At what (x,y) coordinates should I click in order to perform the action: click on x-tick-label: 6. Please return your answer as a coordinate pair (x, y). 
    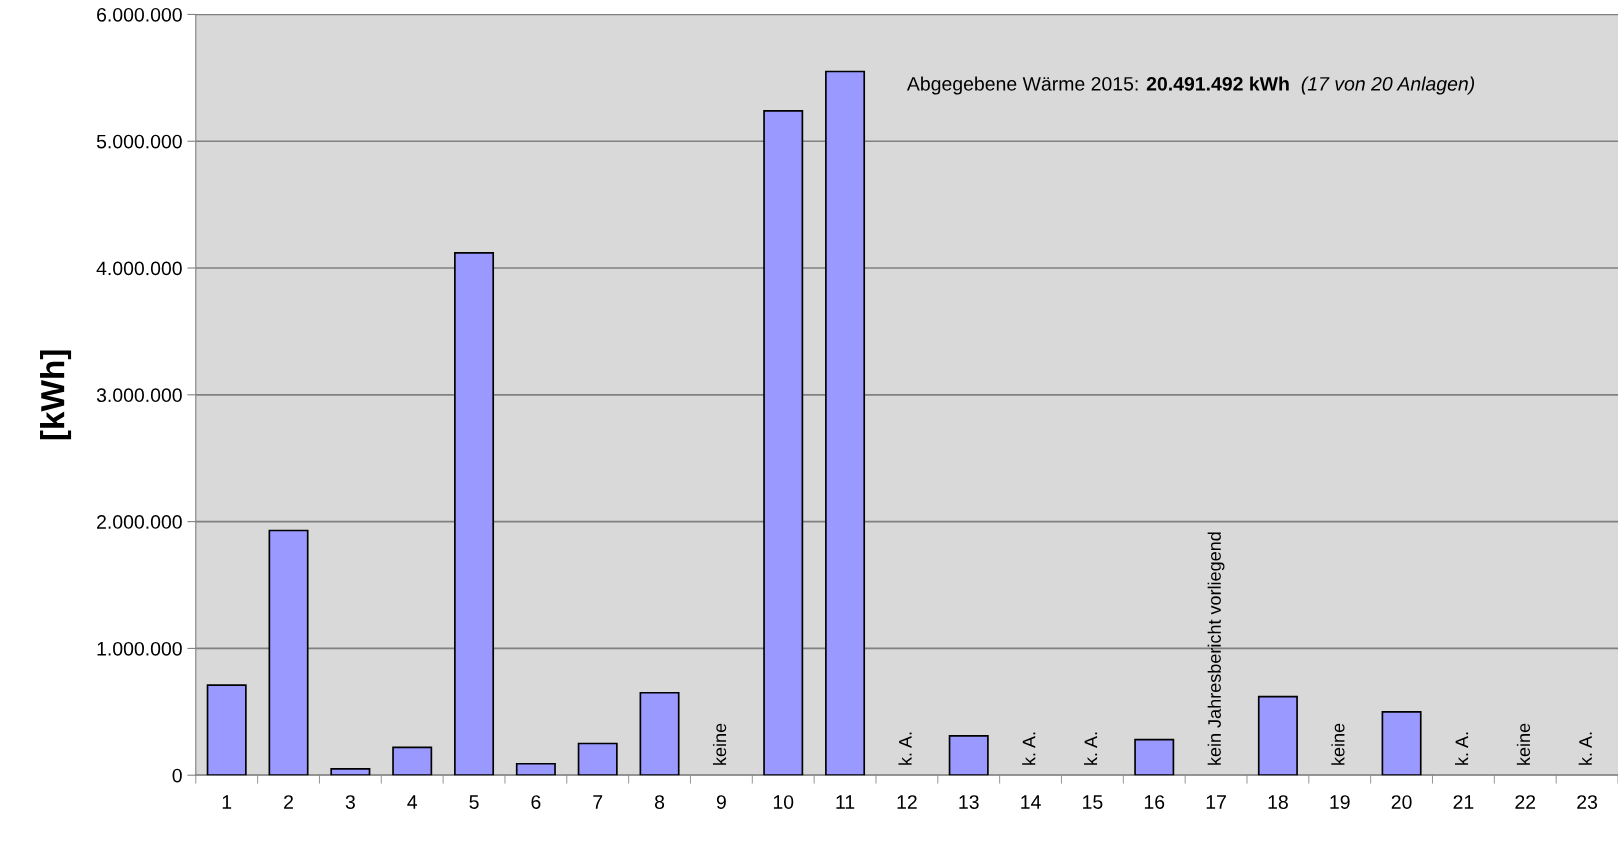
    Looking at the image, I should click on (536, 802).